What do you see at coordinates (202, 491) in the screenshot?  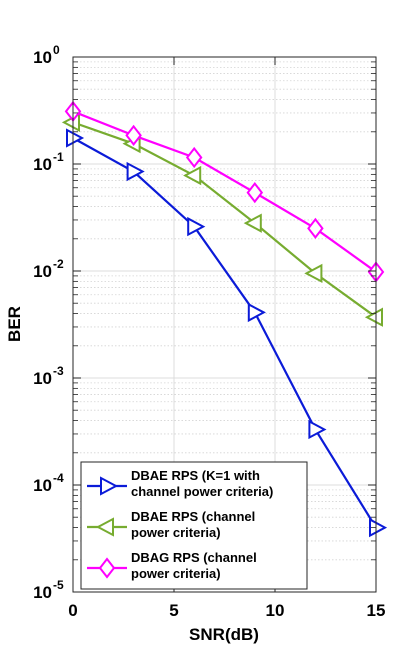 I see `legend-label: channel power criteria)` at bounding box center [202, 491].